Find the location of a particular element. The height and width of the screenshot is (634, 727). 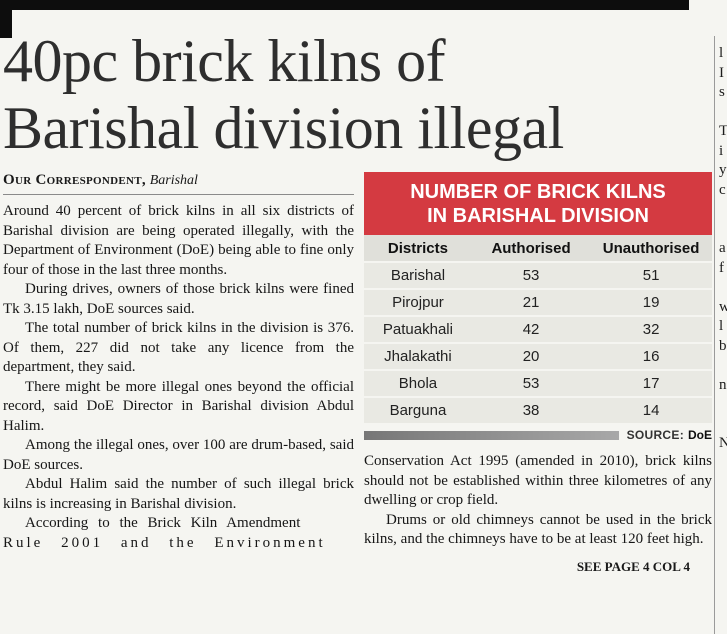

source-bar is located at coordinates (491, 435).